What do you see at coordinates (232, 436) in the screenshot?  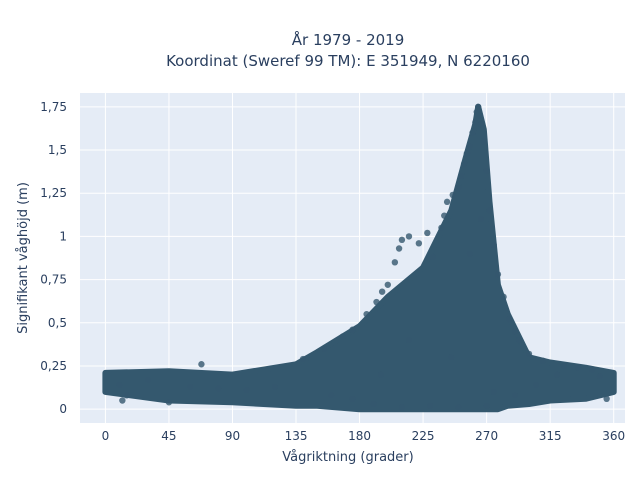 I see `x-tick-label: 90` at bounding box center [232, 436].